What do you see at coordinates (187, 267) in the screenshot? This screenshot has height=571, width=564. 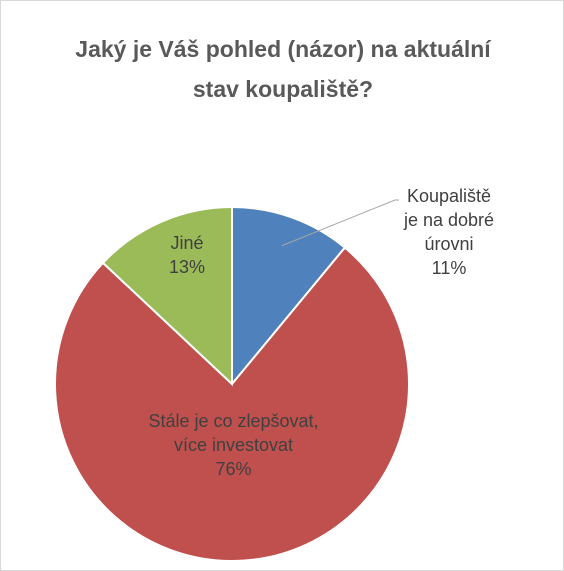 I see `percent-label: 13%` at bounding box center [187, 267].